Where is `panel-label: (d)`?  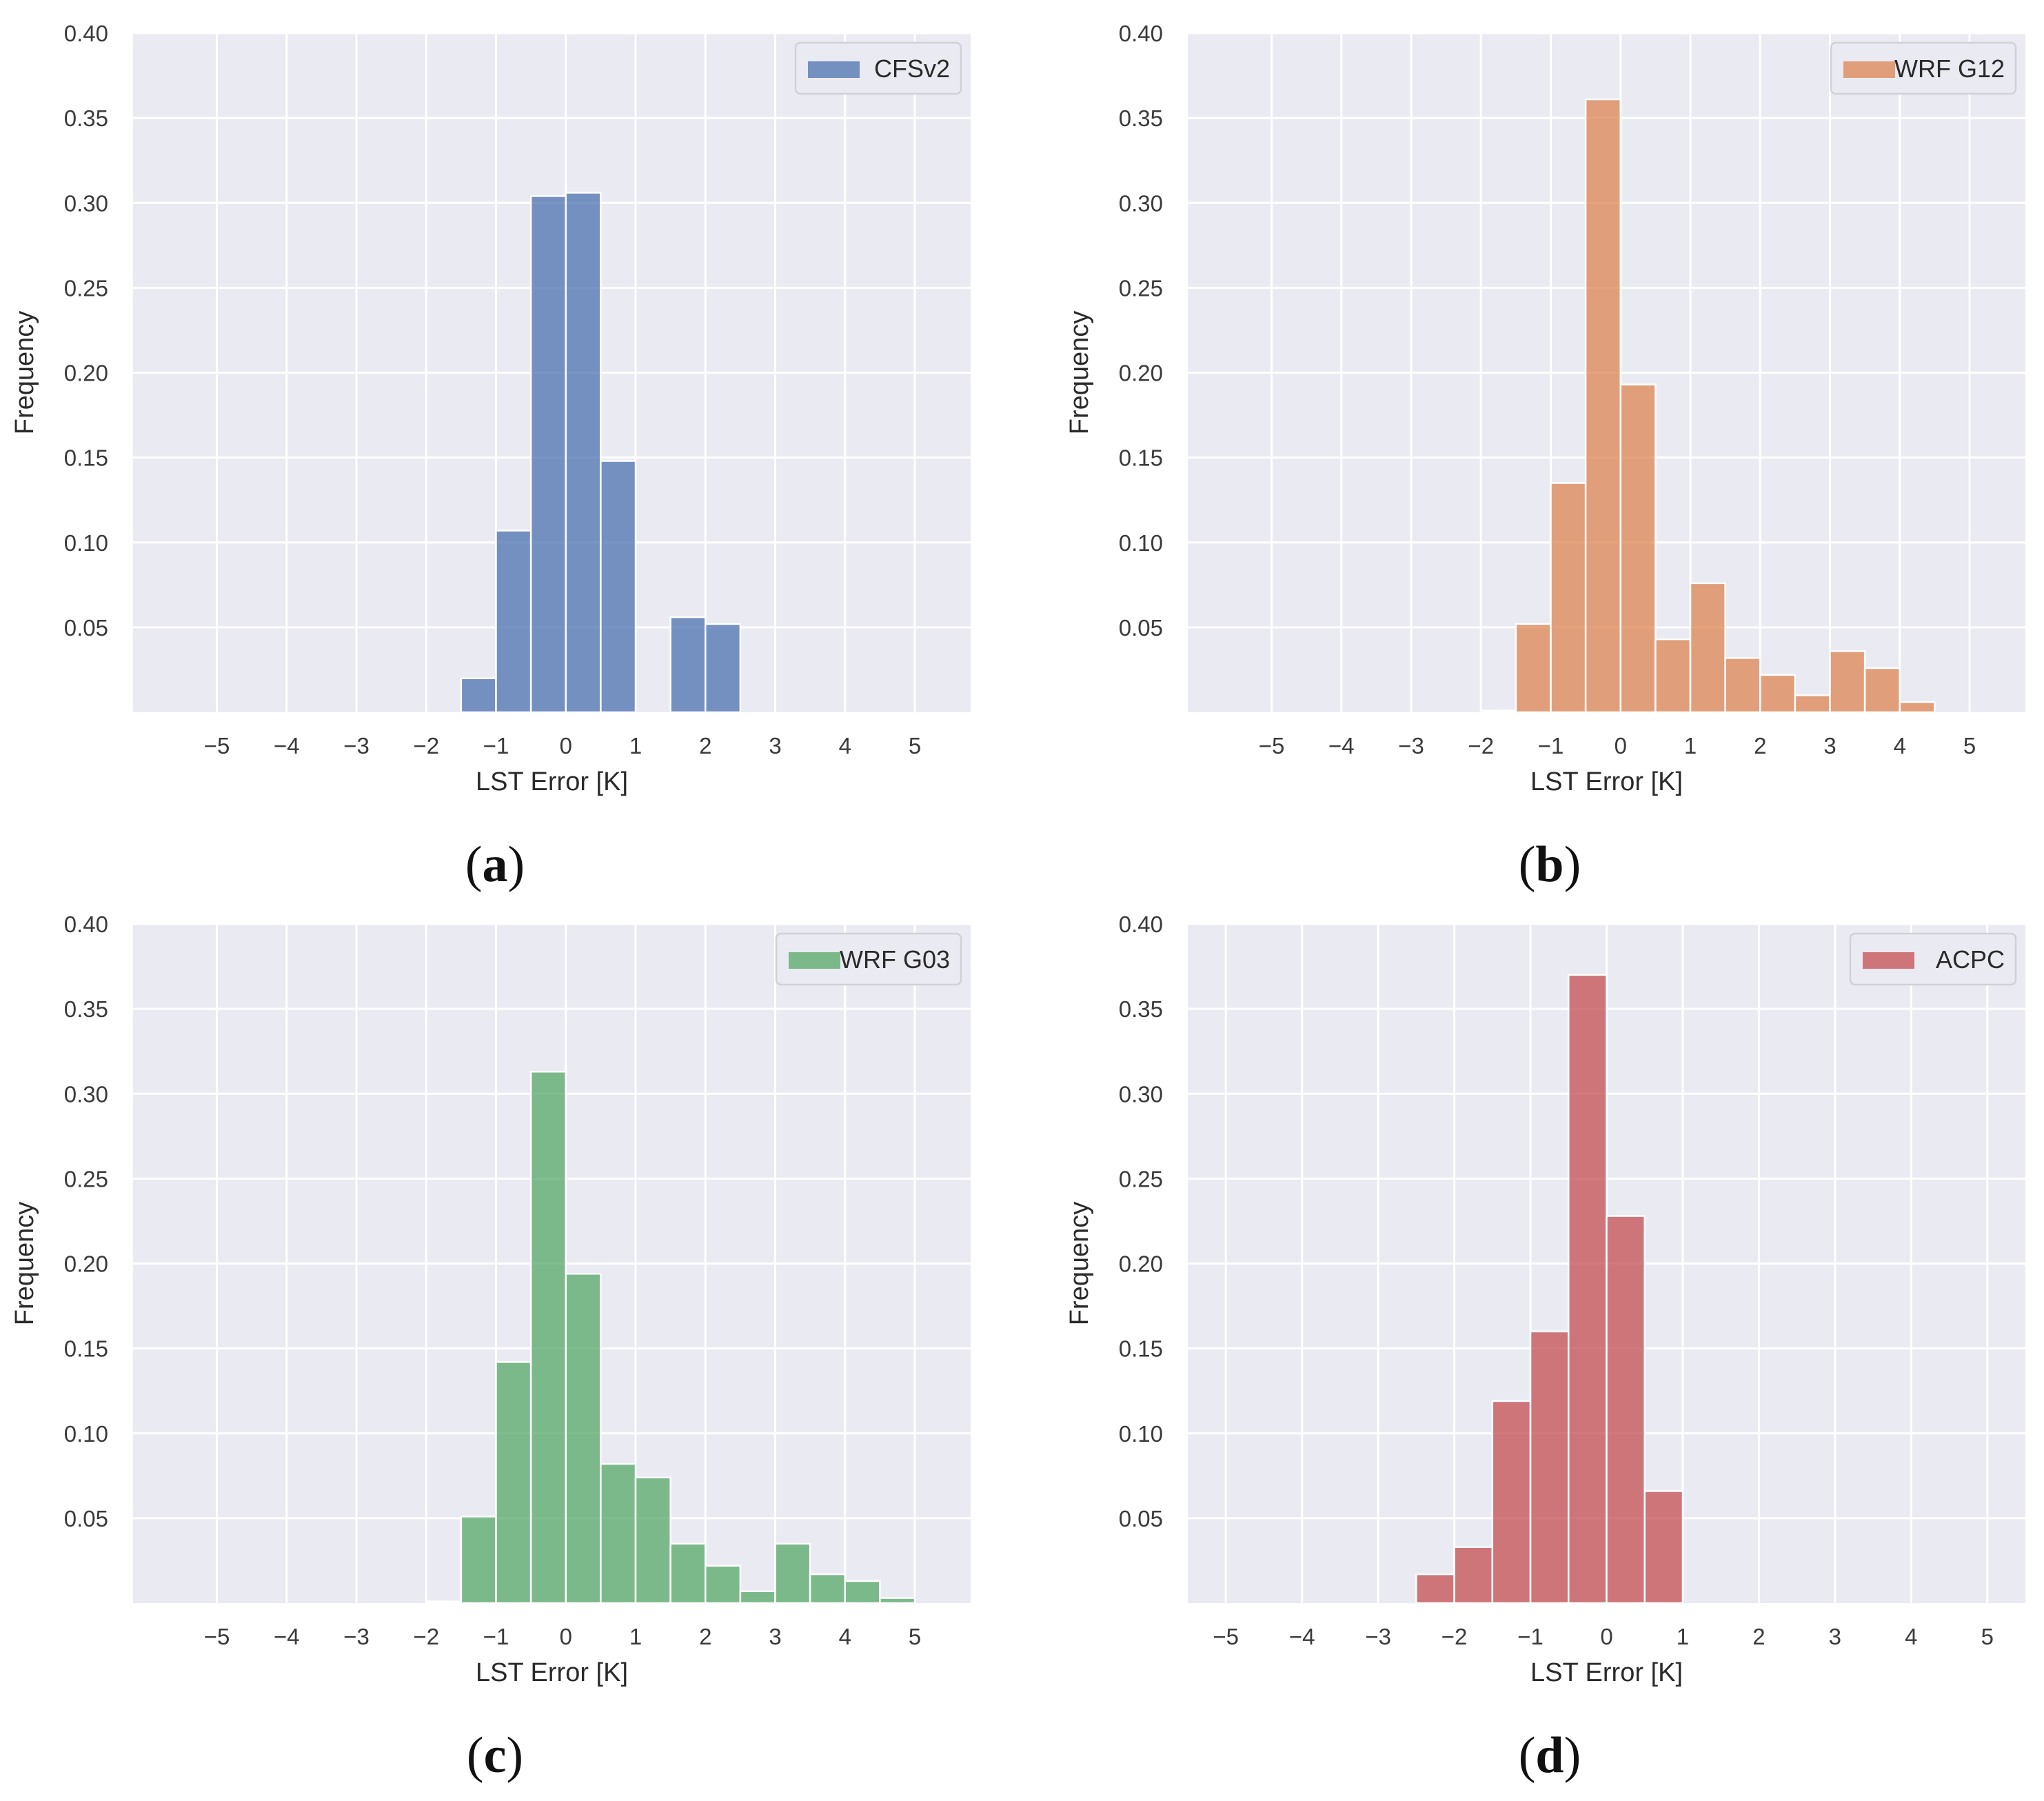
panel-label: (d) is located at coordinates (1550, 1755).